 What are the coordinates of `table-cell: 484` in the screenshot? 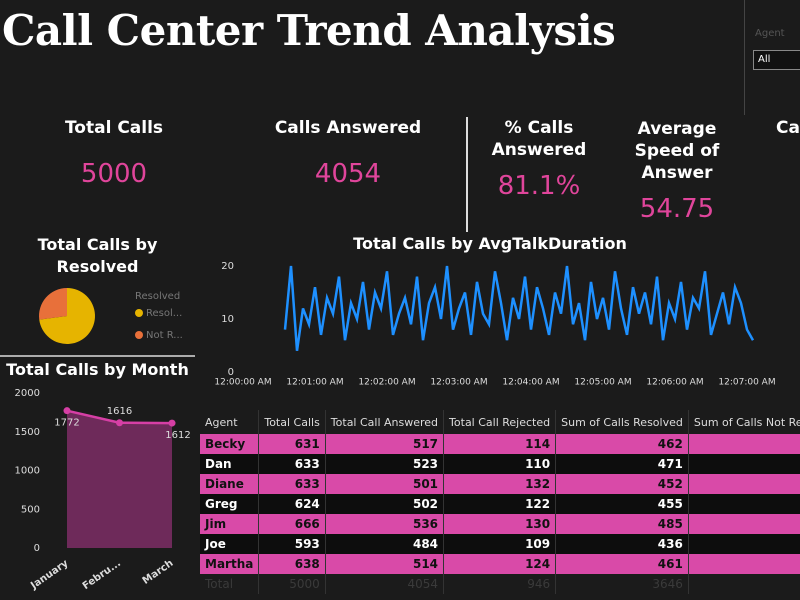 It's located at (385, 544).